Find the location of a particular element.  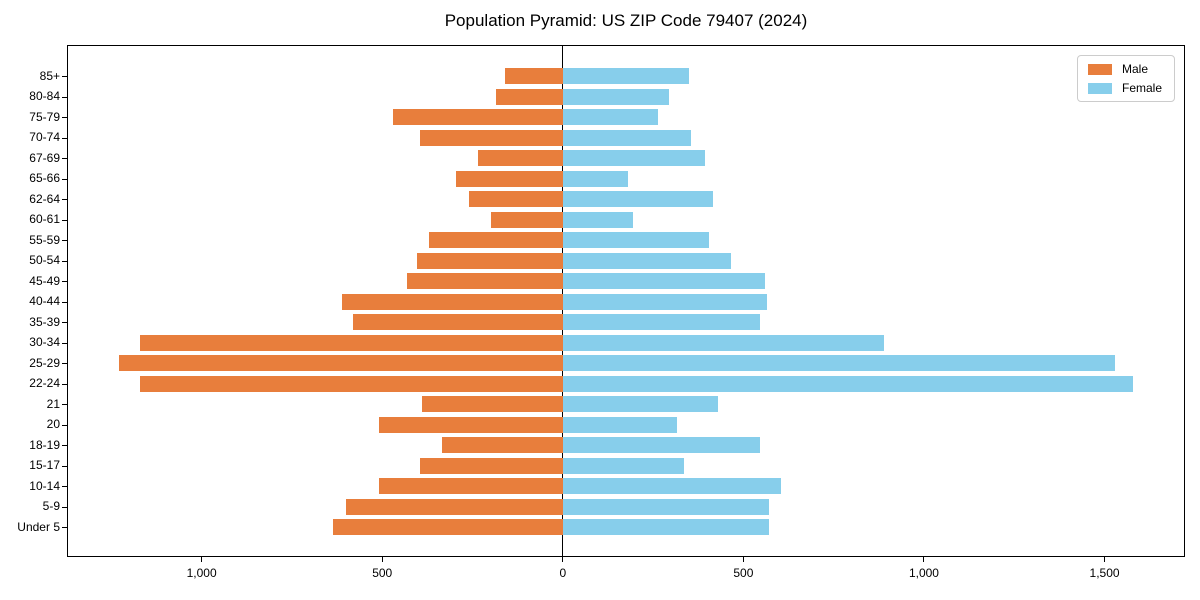

y-tick-label: 5-9 is located at coordinates (51, 506).